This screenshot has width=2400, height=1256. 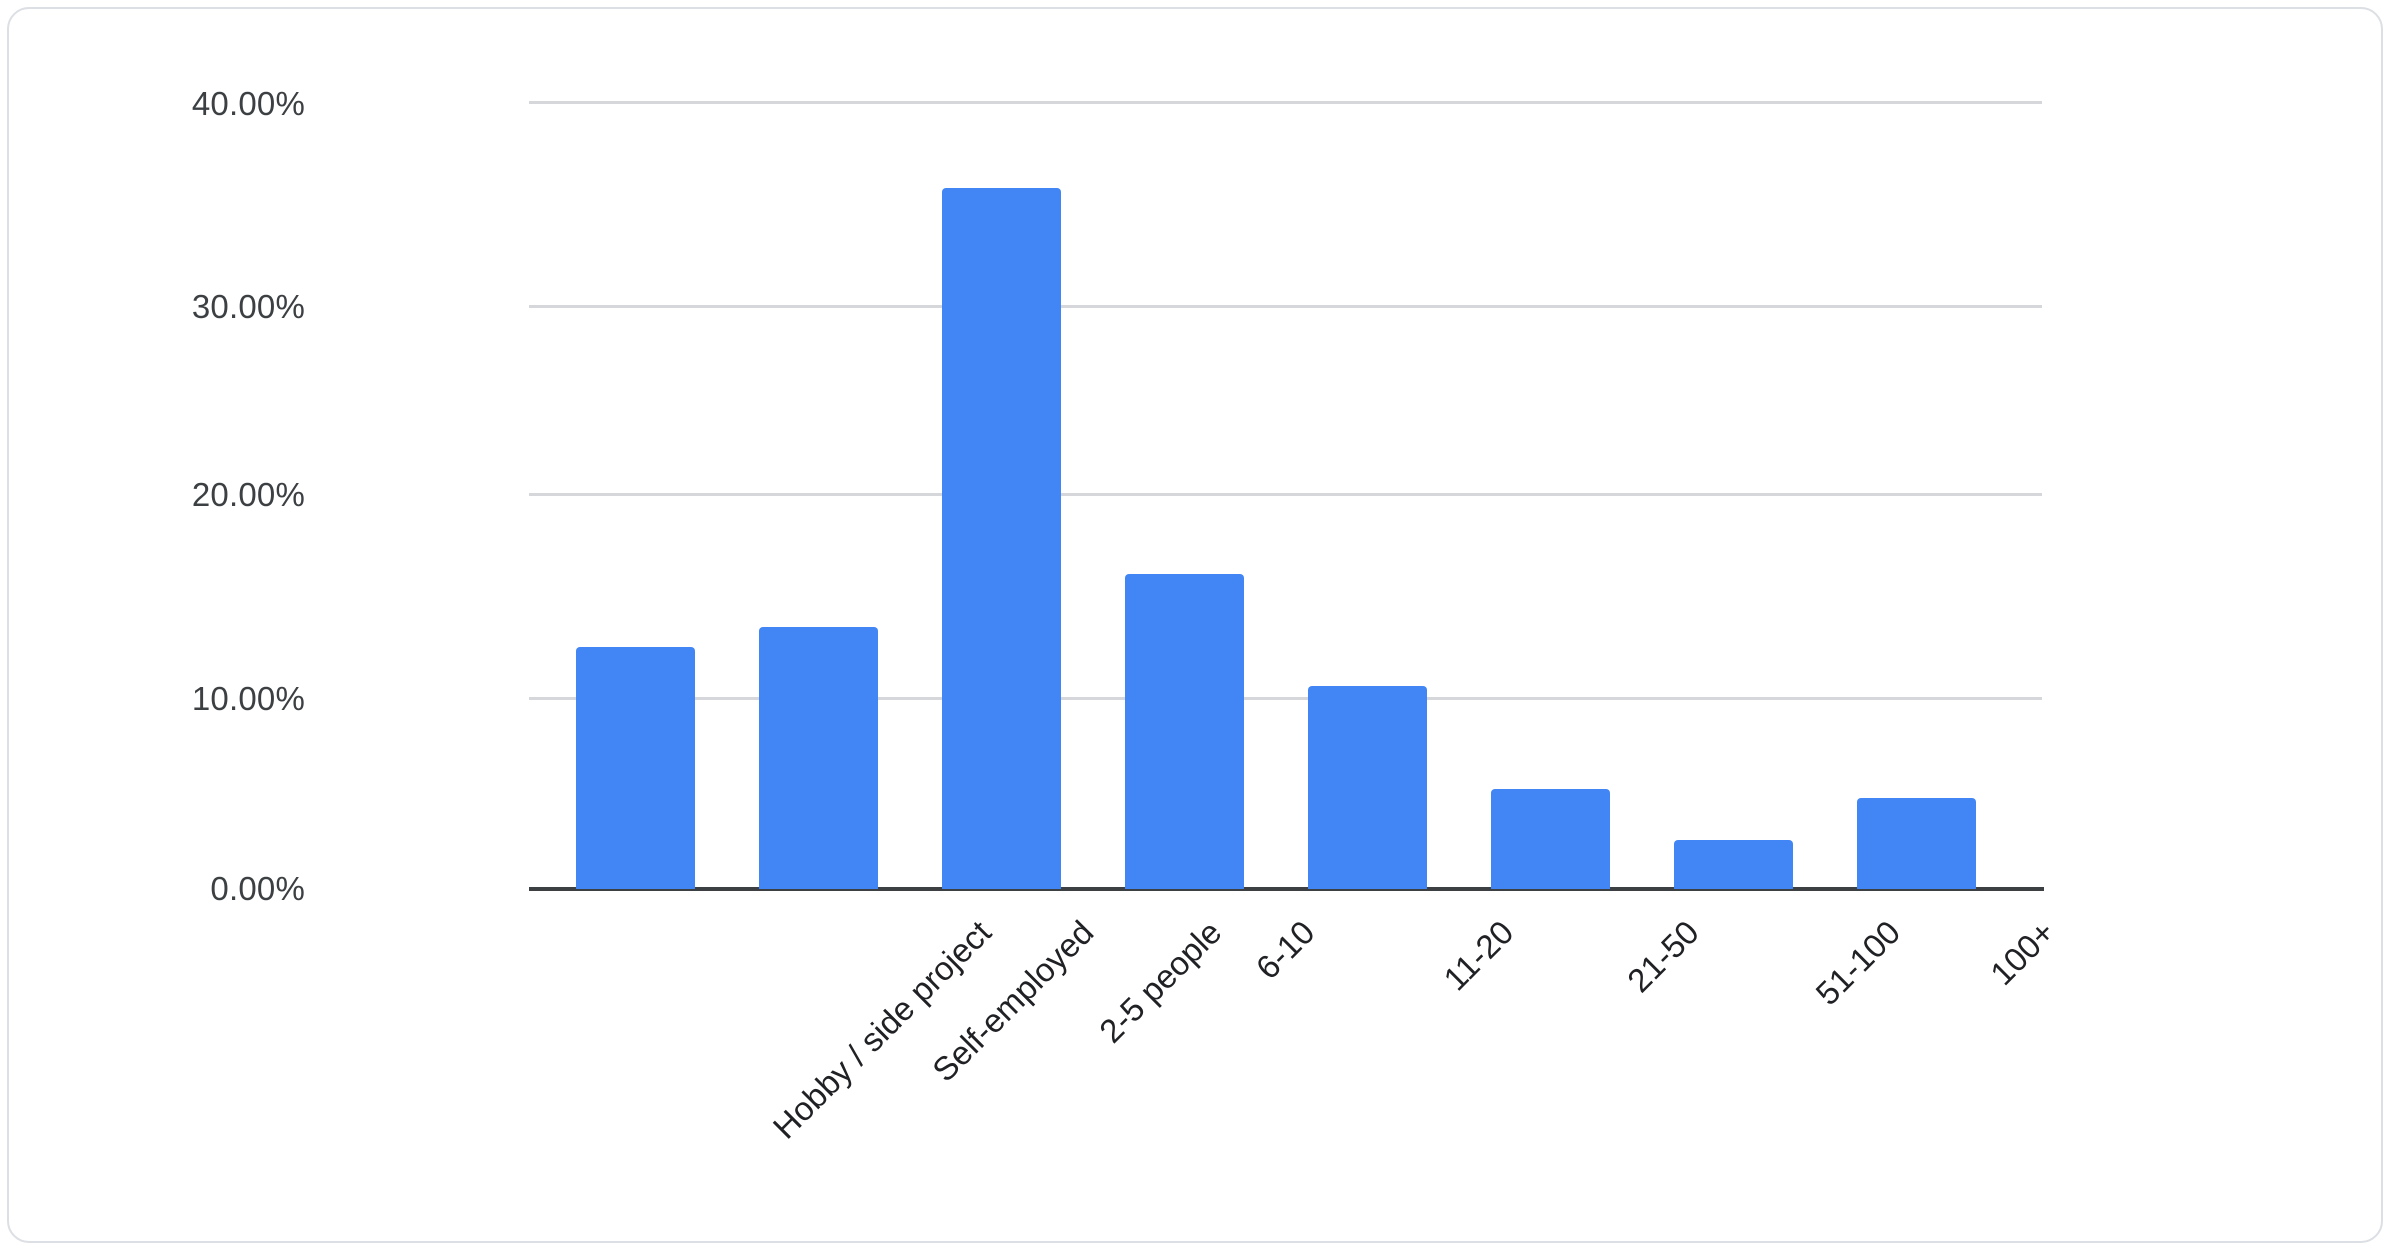 What do you see at coordinates (1916, 843) in the screenshot?
I see `bar-100-plus` at bounding box center [1916, 843].